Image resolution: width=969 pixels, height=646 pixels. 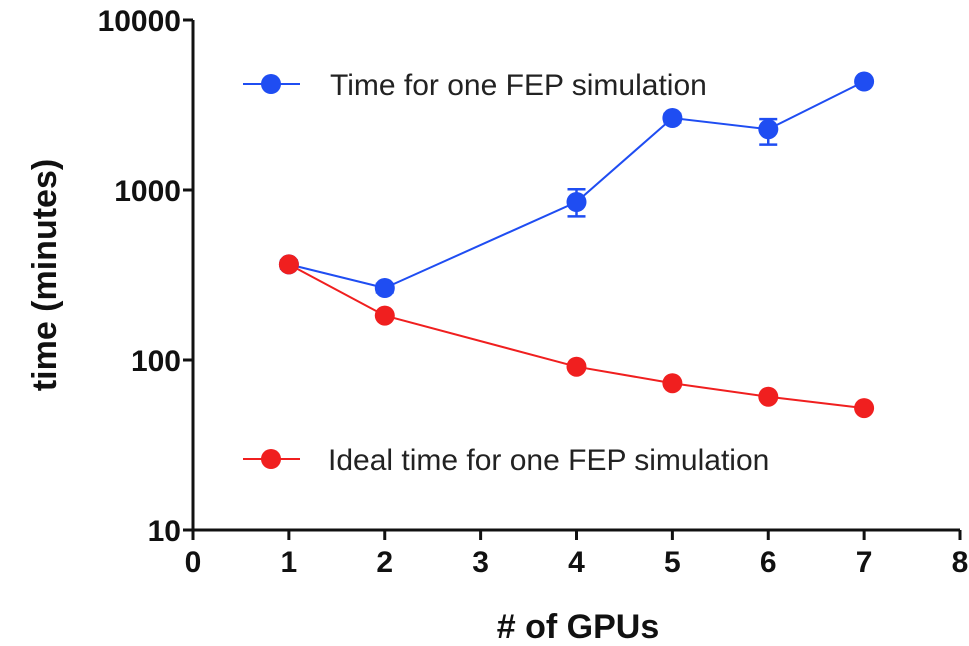 What do you see at coordinates (576, 562) in the screenshot?
I see `x-tick-label: 4` at bounding box center [576, 562].